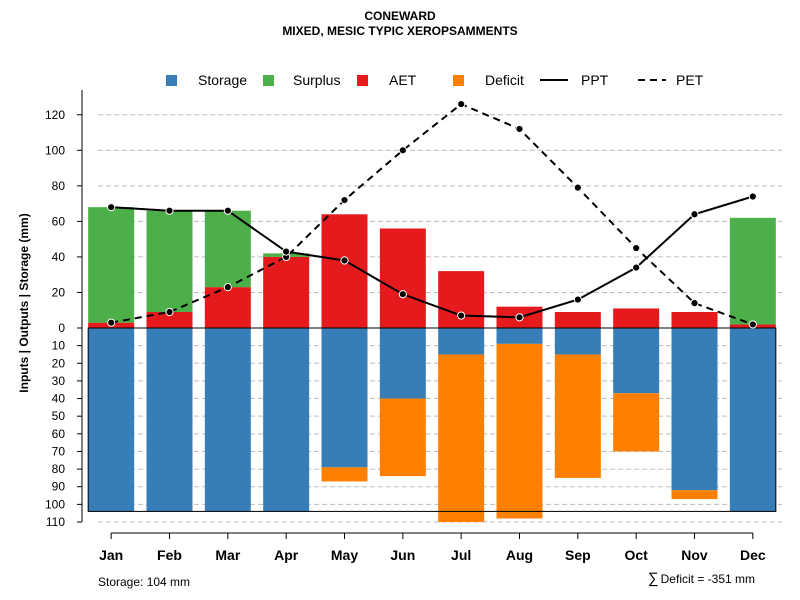 Image resolution: width=800 pixels, height=600 pixels. What do you see at coordinates (344, 260) in the screenshot?
I see `point-ppt-may` at bounding box center [344, 260].